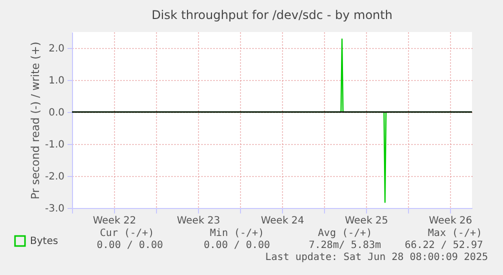 The height and width of the screenshot is (275, 503). What do you see at coordinates (272, 15) in the screenshot?
I see `chart-title: Disk throughput for /dev/sdc - by month` at bounding box center [272, 15].